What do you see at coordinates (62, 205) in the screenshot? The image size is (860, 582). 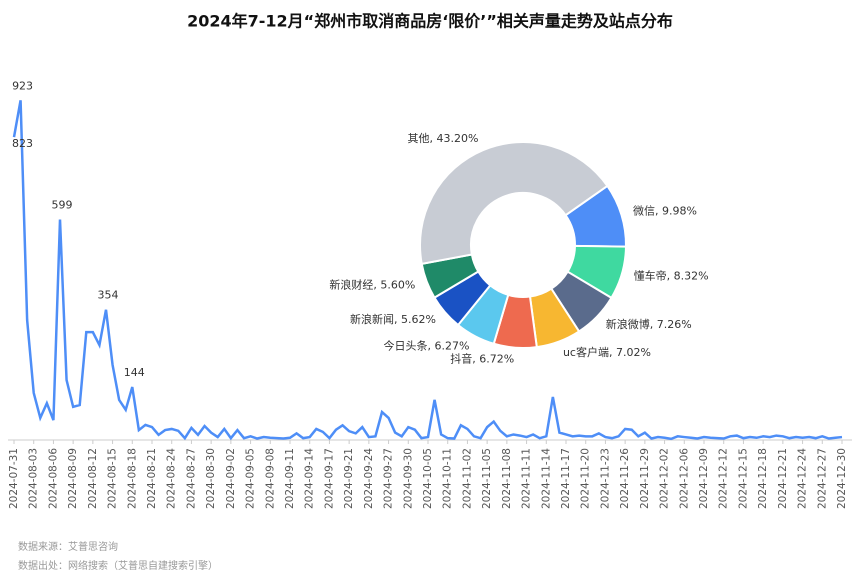 I see `data-label: 599` at bounding box center [62, 205].